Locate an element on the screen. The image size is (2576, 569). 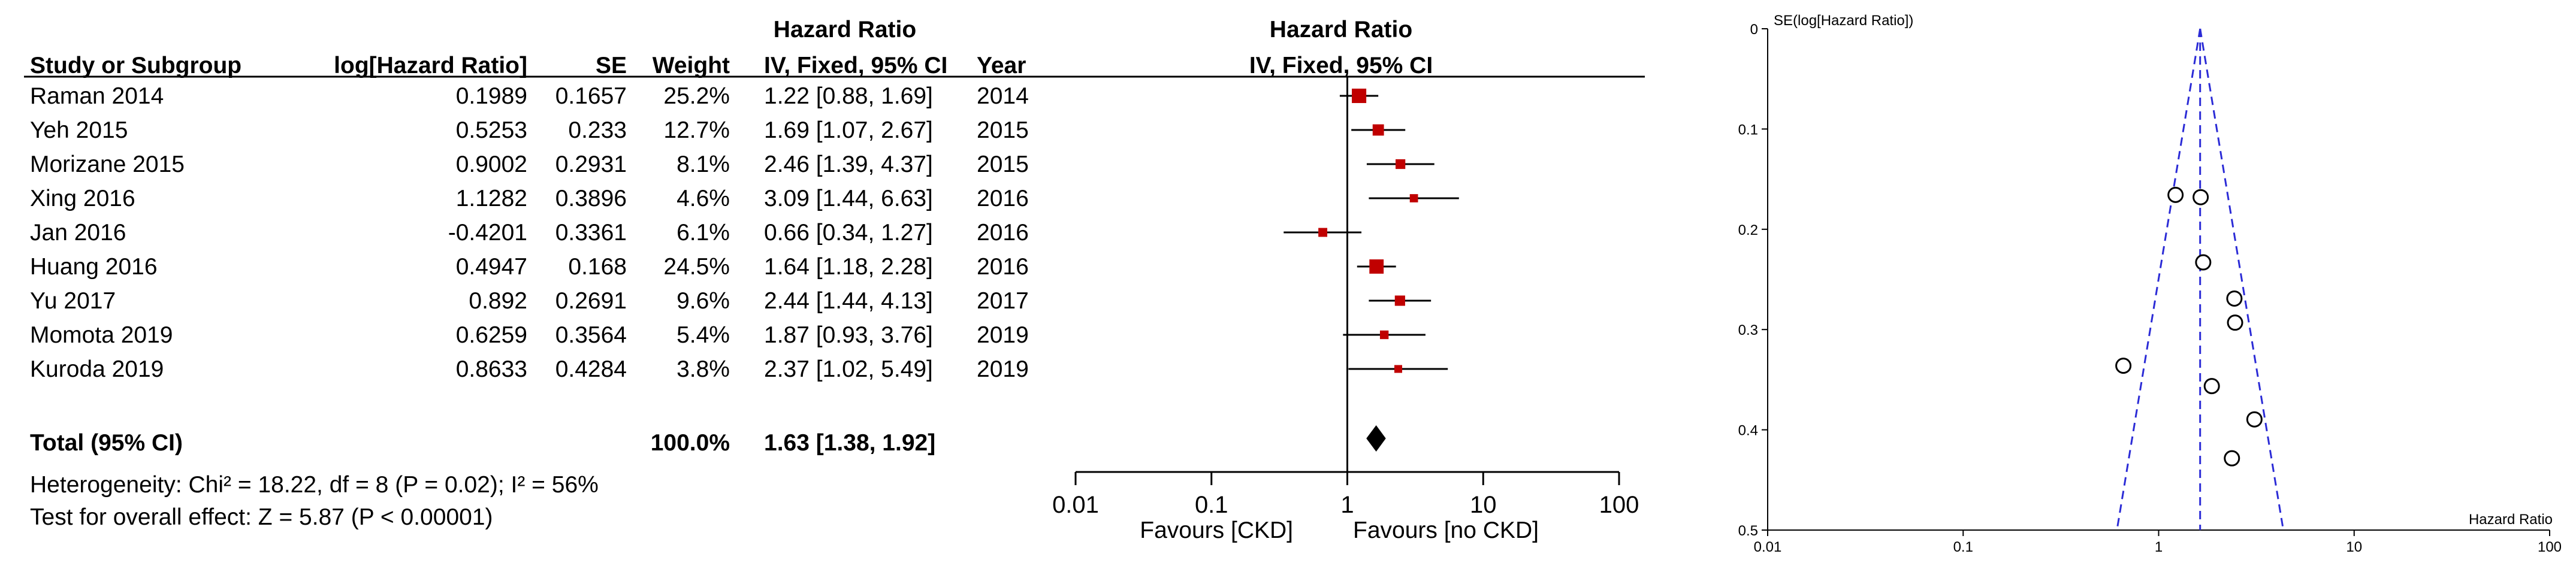
header-weight: Weight is located at coordinates (692, 65).